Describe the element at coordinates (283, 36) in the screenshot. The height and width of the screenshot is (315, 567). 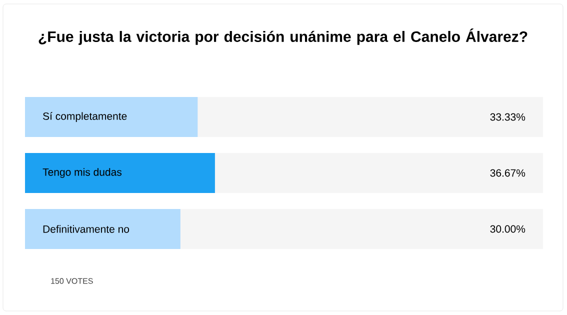
I see `chart-title: ¿Fue justa la victoria por decisión unánime para el Canelo Álvarez?` at that location.